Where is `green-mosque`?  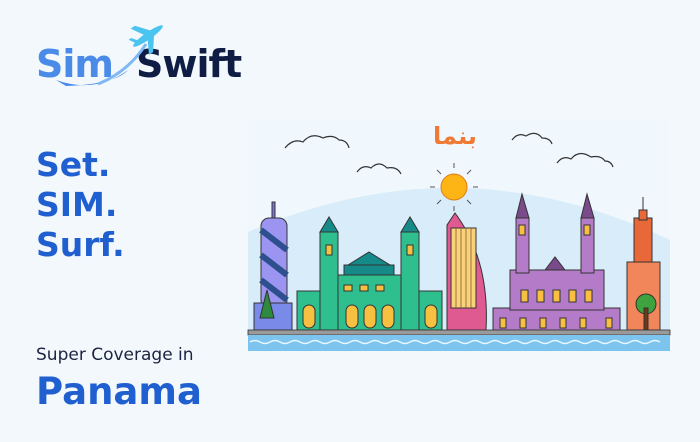
green-mosque is located at coordinates (369, 273).